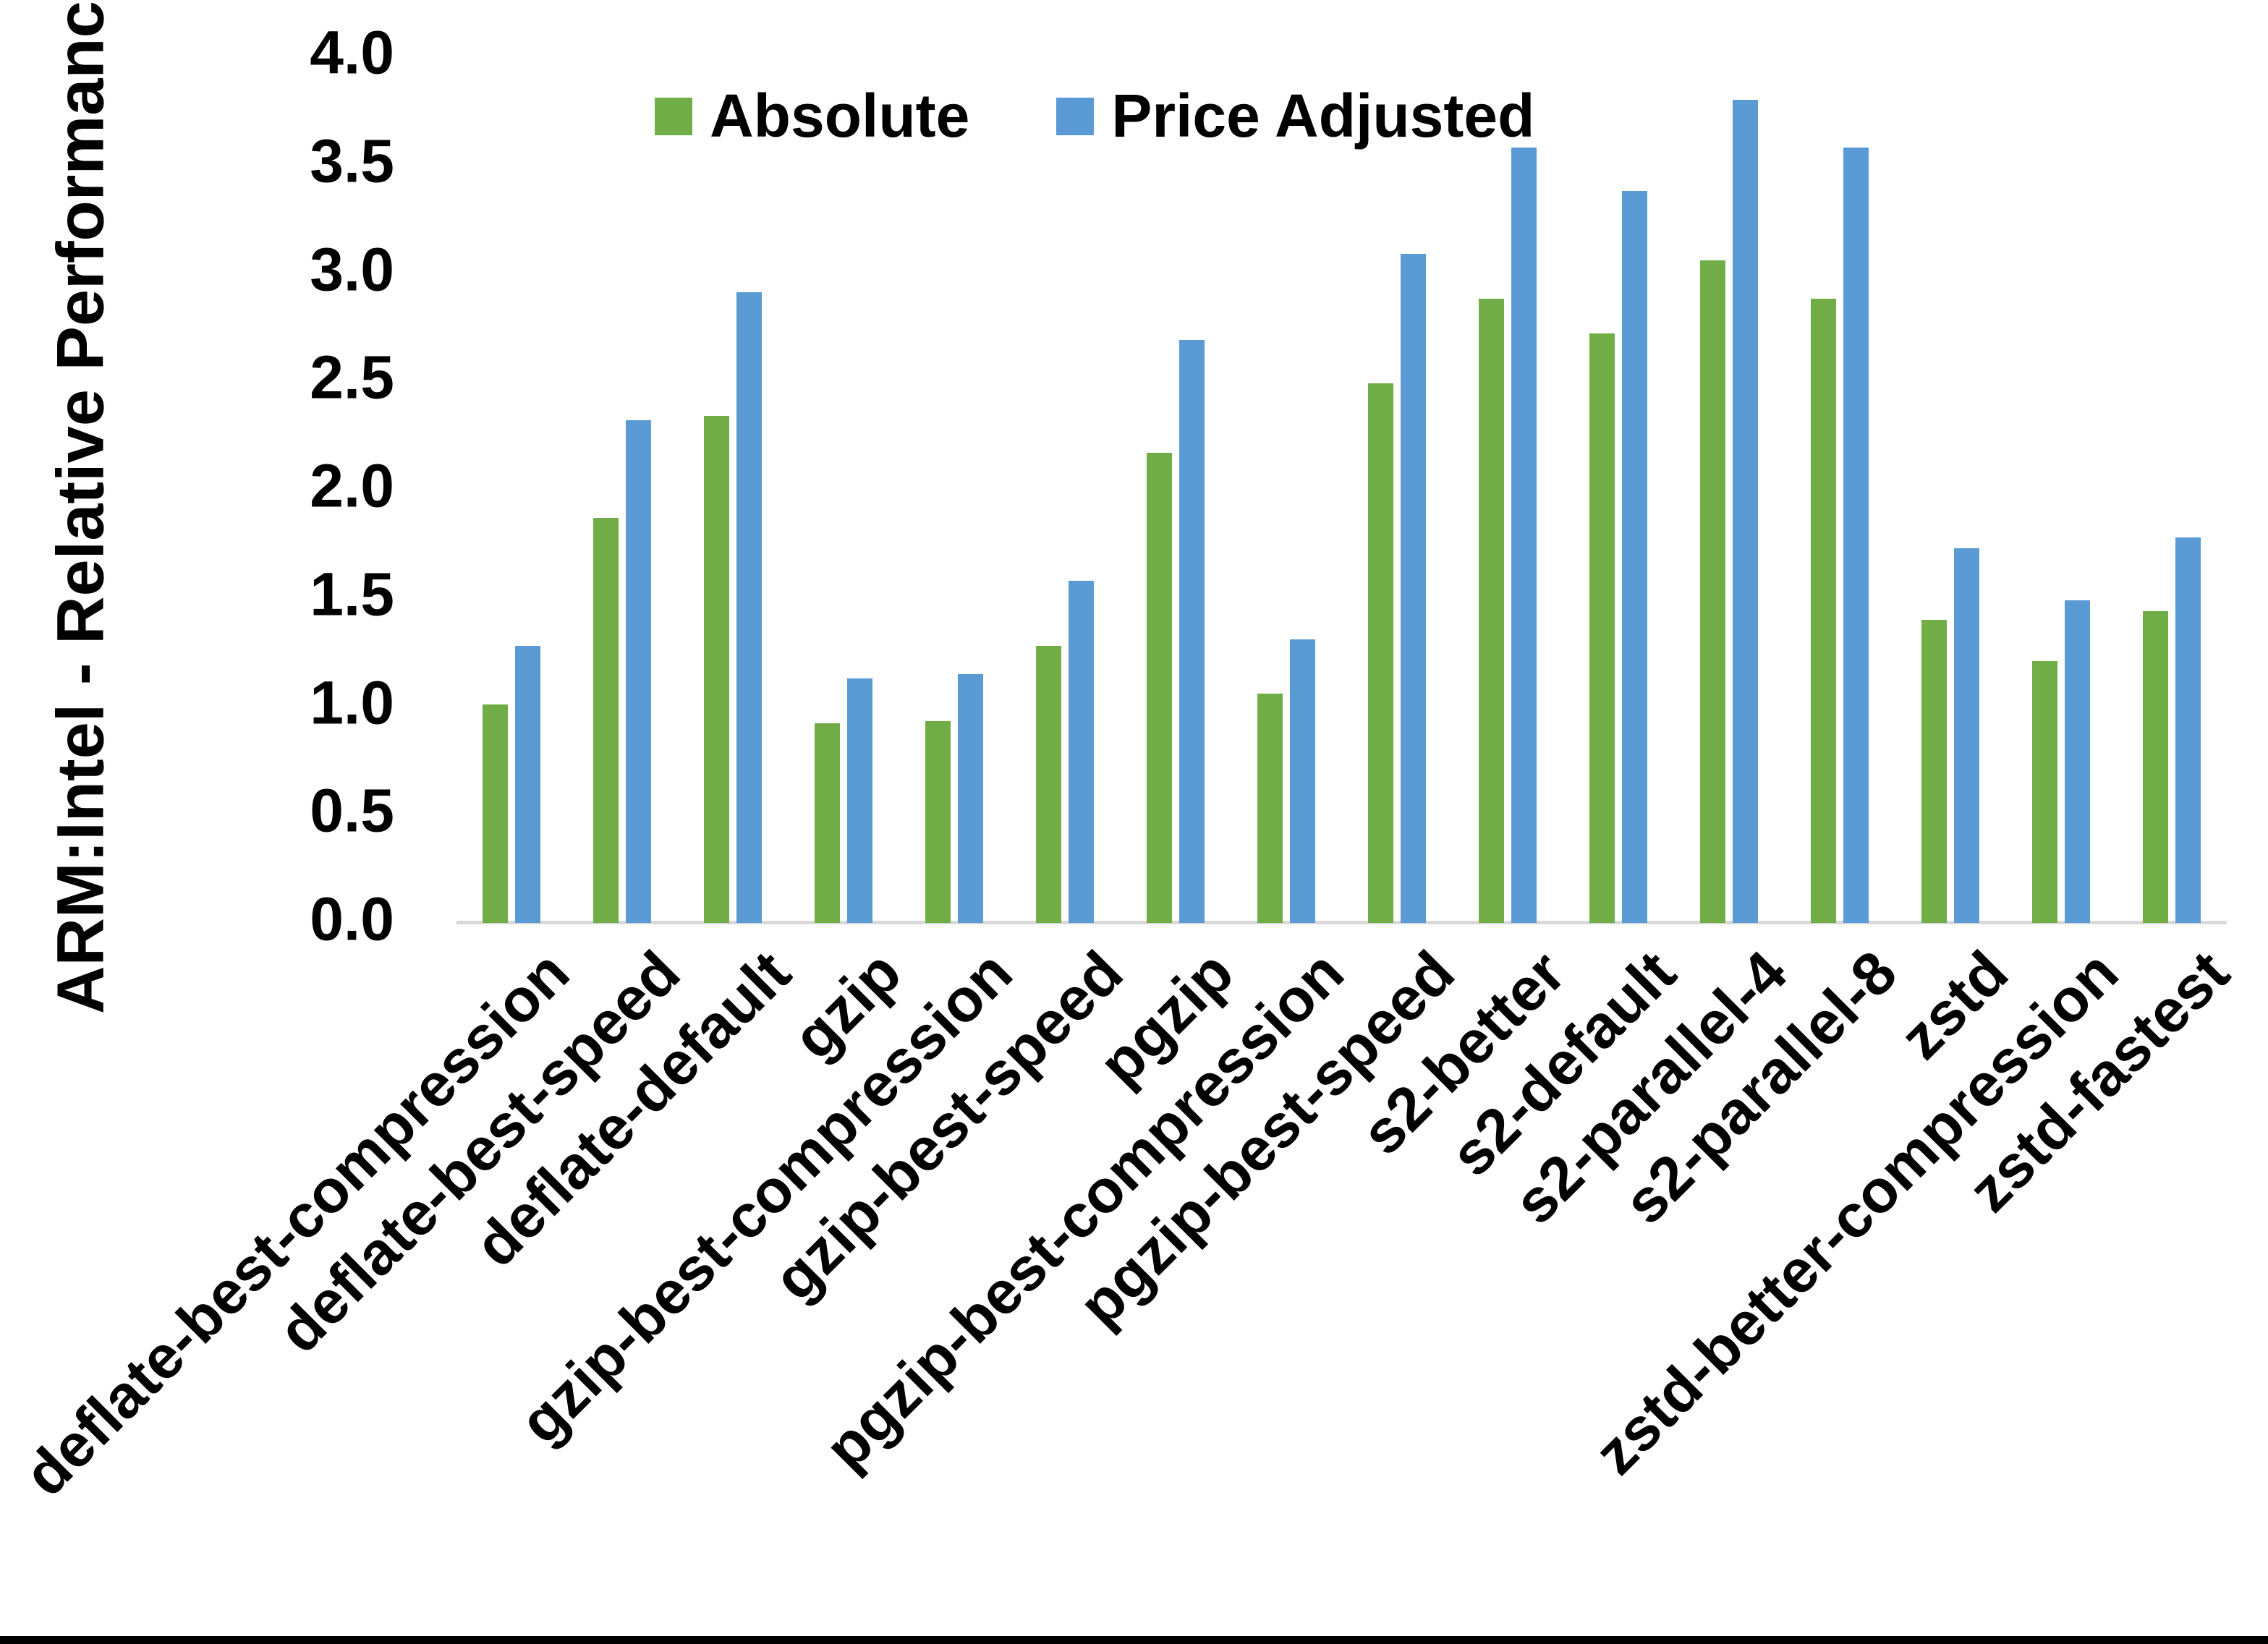 This screenshot has height=1644, width=2268. What do you see at coordinates (1160, 688) in the screenshot?
I see `bar-pgzip-absolute` at bounding box center [1160, 688].